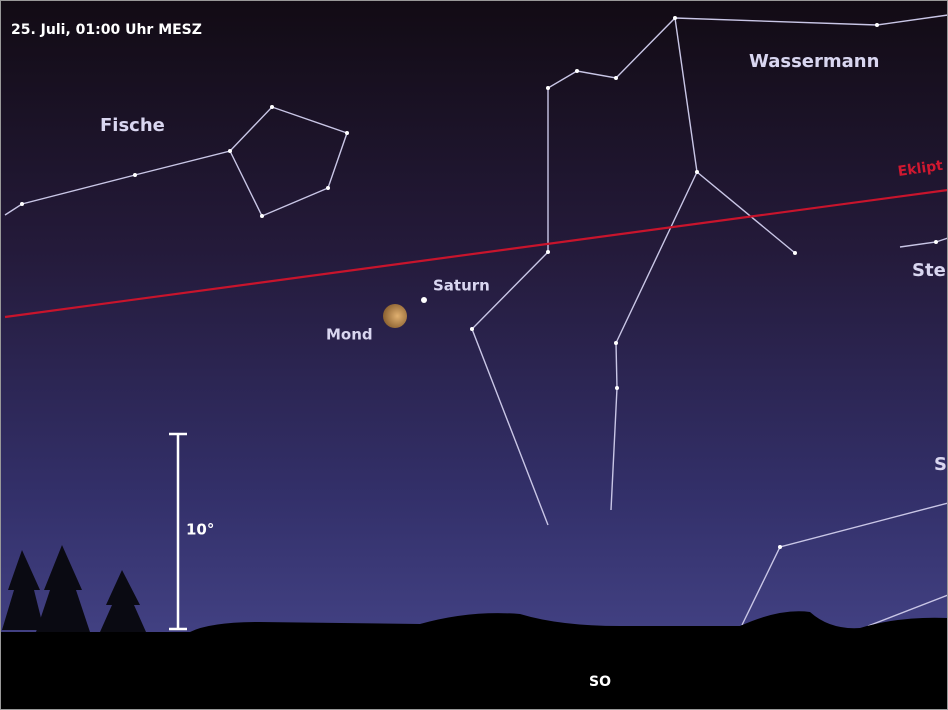 The width and height of the screenshot is (948, 710). Describe the element at coordinates (200, 530) in the screenshot. I see `scale-label: 10°` at that location.